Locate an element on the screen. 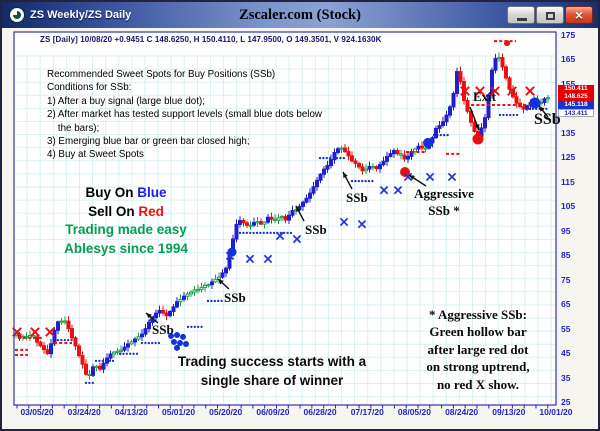 Image resolution: width=600 pixels, height=431 pixels. y-axis-label: 105 is located at coordinates (568, 206).